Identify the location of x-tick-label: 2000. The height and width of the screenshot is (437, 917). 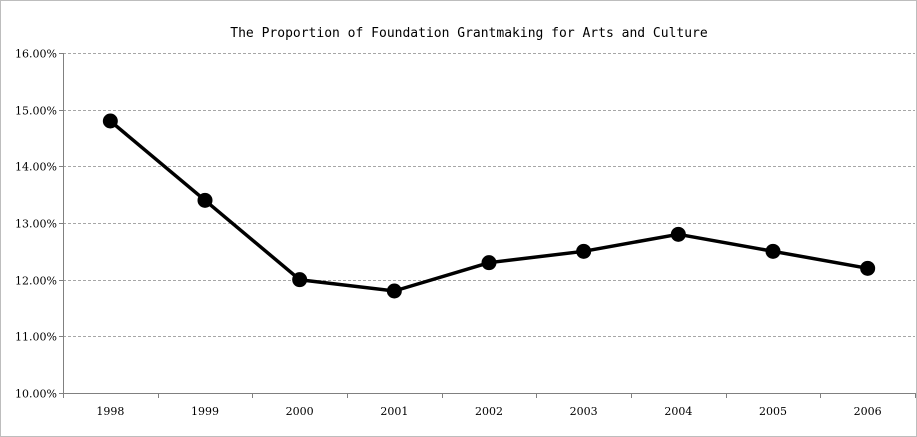
(300, 411).